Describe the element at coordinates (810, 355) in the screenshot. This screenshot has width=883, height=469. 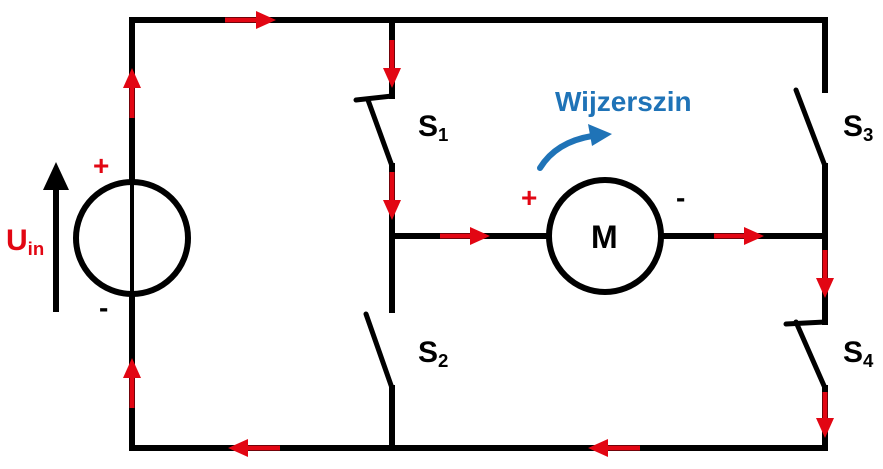
I see `switch-s4-blade` at that location.